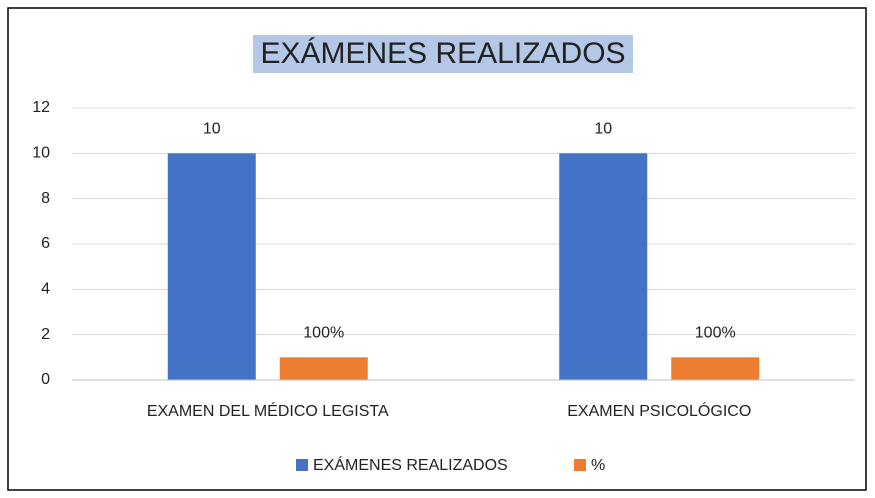 The height and width of the screenshot is (498, 875). I want to click on y-tick-label: 10, so click(41, 153).